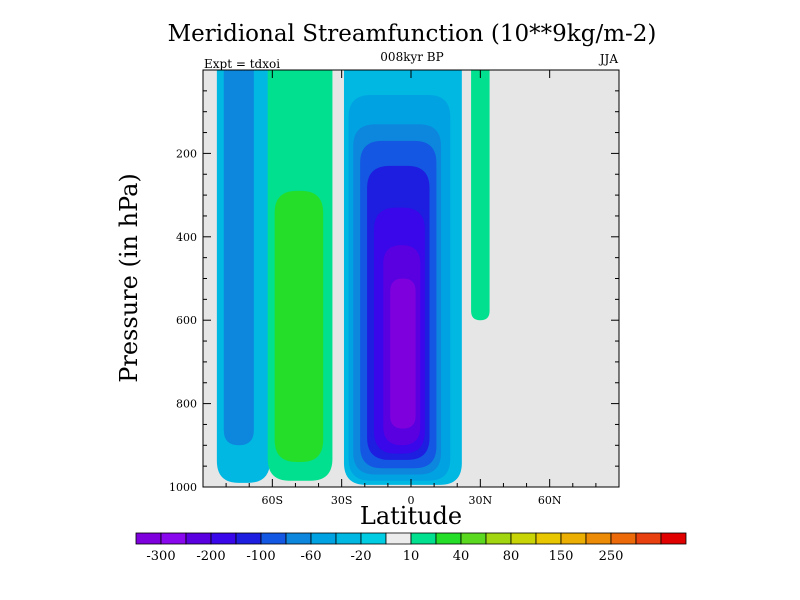 This screenshot has height=600, width=800. What do you see at coordinates (561, 556) in the screenshot?
I see `colorbar-label: 150` at bounding box center [561, 556].